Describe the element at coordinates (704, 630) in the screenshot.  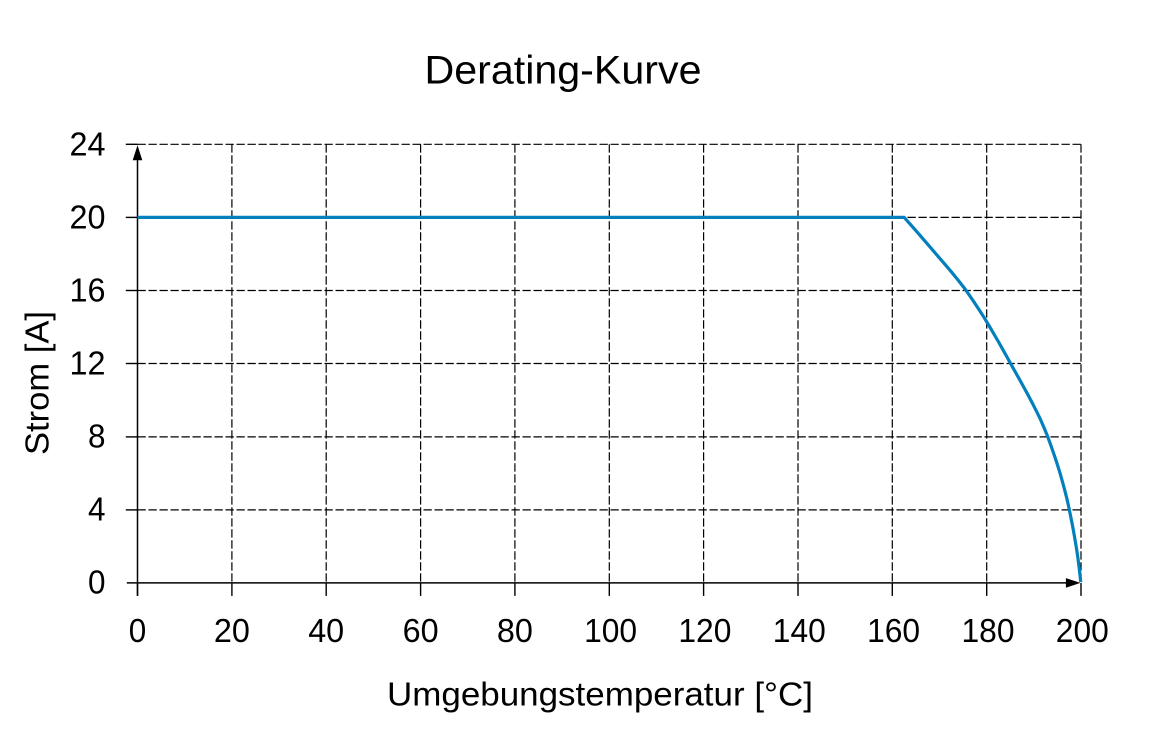
I see `svg-text: 120` at that location.